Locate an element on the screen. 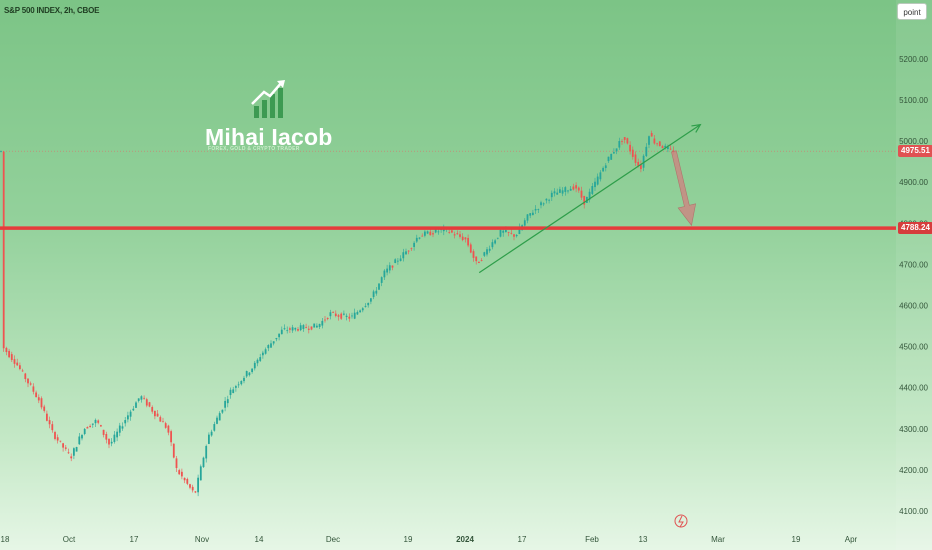  y-tick-label: 4600.00 is located at coordinates (913, 306).